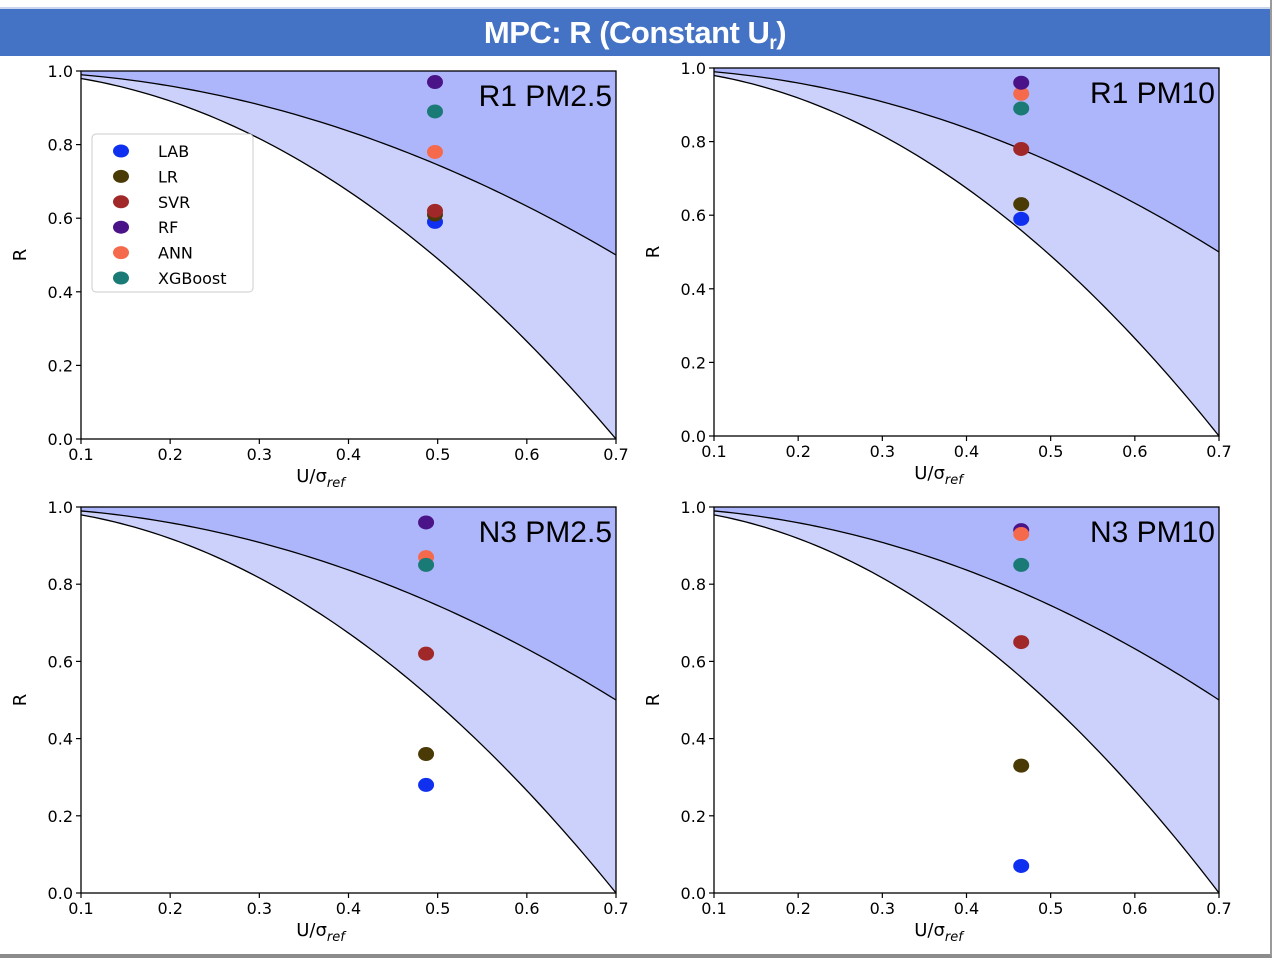 Image resolution: width=1274 pixels, height=962 pixels. What do you see at coordinates (121, 253) in the screenshot?
I see `legend-marker-ann` at bounding box center [121, 253].